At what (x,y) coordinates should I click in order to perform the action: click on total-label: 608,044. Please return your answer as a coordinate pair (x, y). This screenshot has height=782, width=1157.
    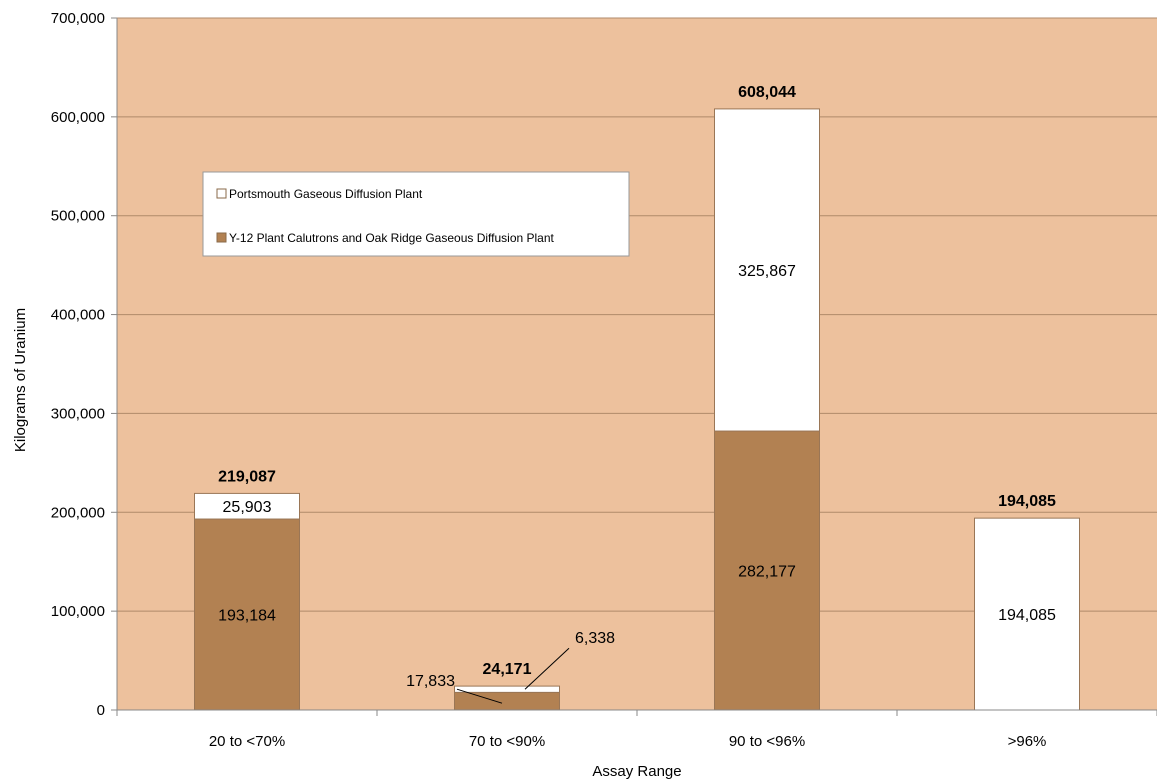
    Looking at the image, I should click on (767, 92).